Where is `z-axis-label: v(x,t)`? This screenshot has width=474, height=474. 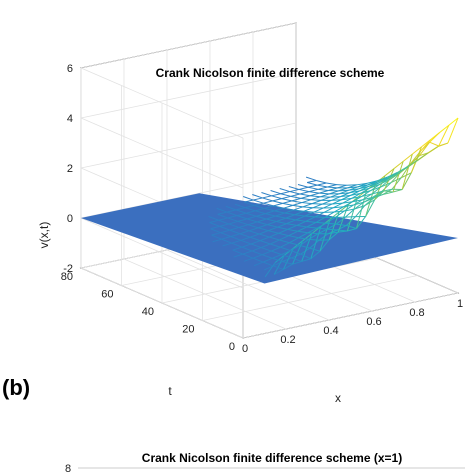 z-axis-label: v(x,t) is located at coordinates (44, 235).